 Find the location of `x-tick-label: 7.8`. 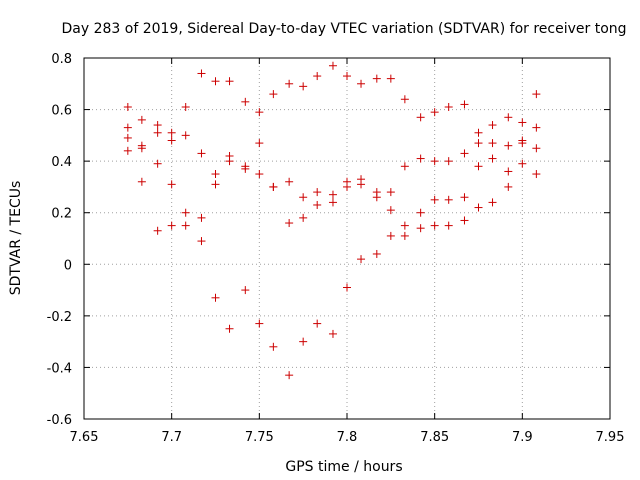

x-tick-label: 7.8 is located at coordinates (347, 437).